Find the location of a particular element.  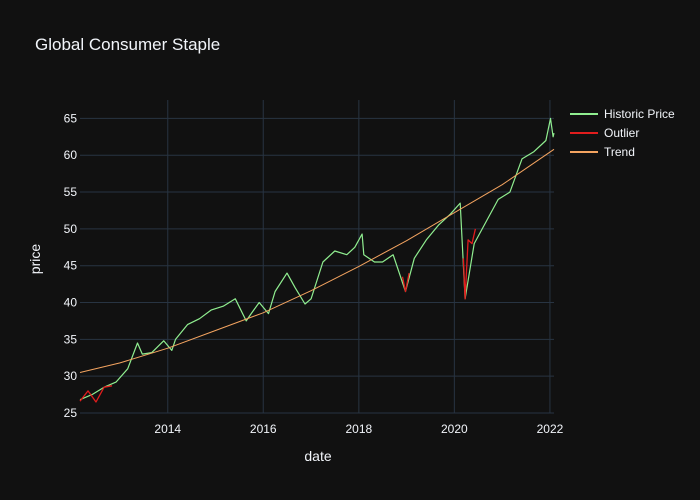

legend-item: Outlier is located at coordinates (604, 133).